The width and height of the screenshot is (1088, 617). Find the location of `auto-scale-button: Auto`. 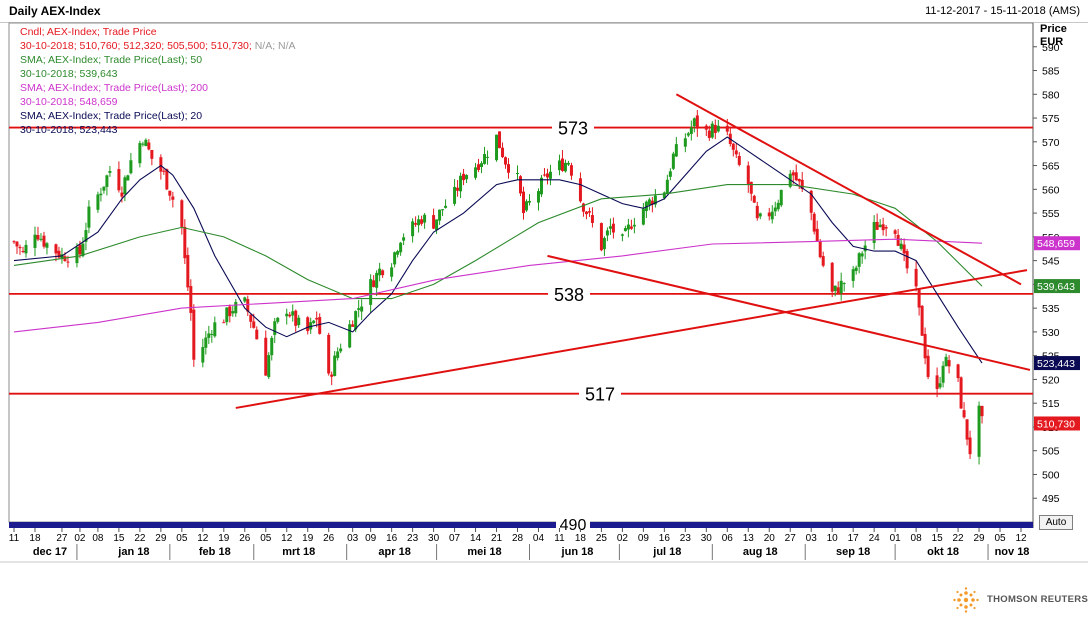

auto-scale-button: Auto is located at coordinates (1056, 522).